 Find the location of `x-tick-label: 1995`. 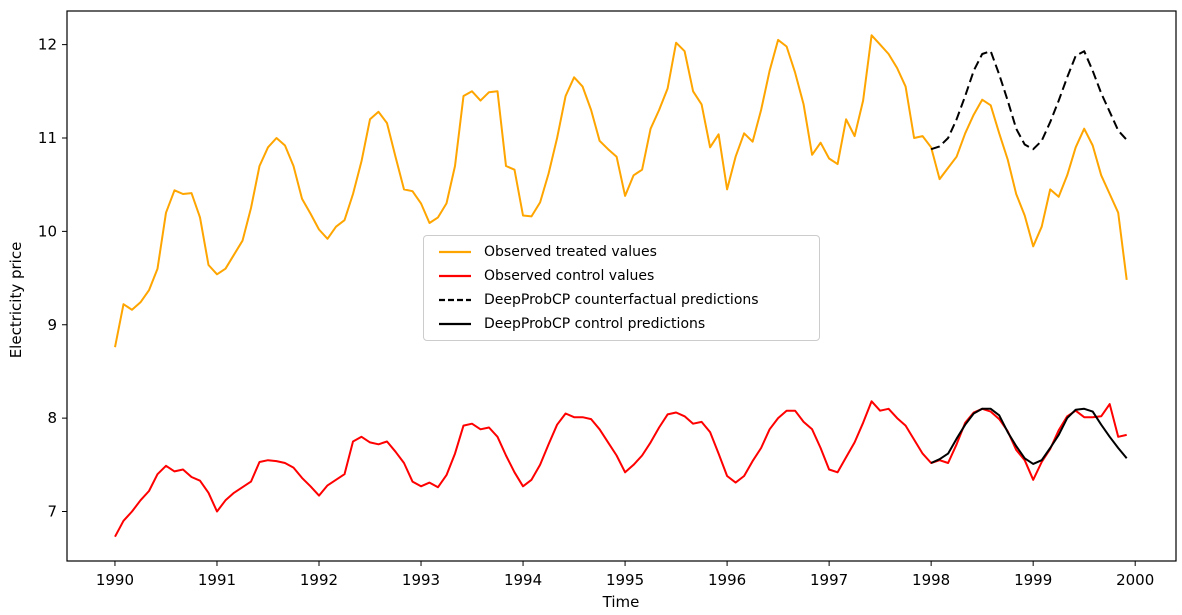

x-tick-label: 1995 is located at coordinates (625, 580).